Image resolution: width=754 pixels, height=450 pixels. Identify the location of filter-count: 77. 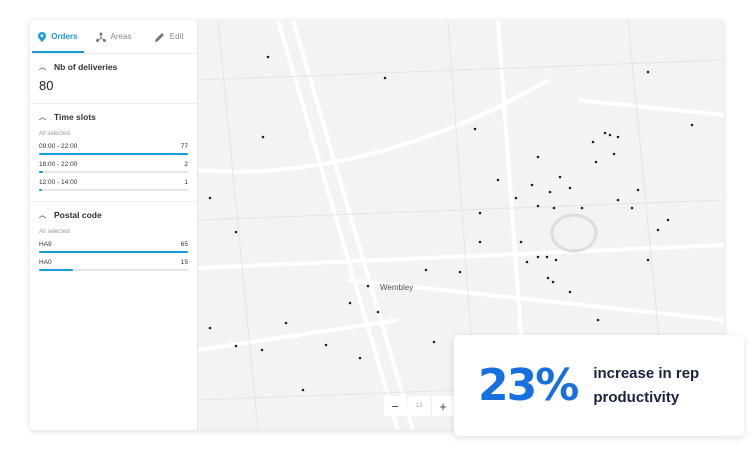
(184, 146).